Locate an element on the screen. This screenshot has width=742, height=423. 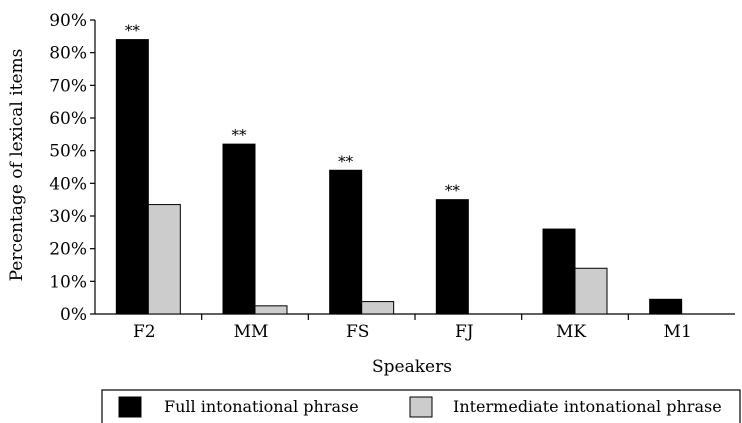
y-tick-label: 50% is located at coordinates (68, 152).